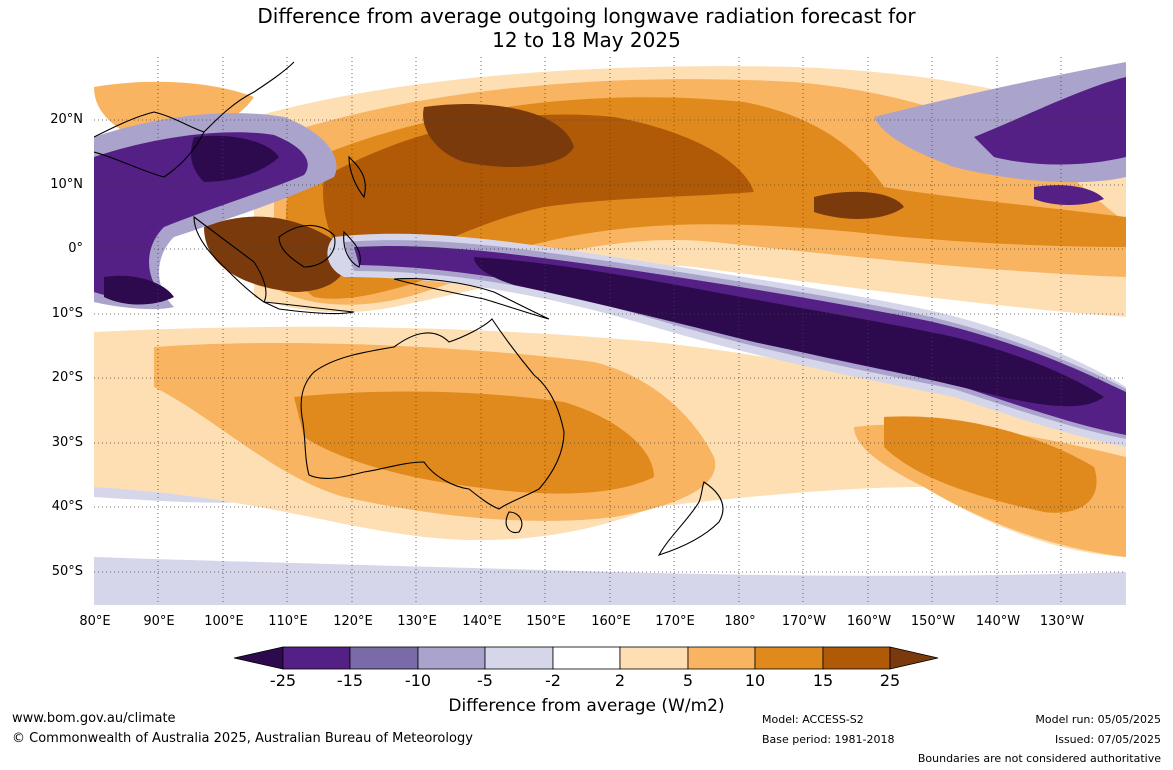  What do you see at coordinates (75, 248) in the screenshot?
I see `lat-label: 0°` at bounding box center [75, 248].